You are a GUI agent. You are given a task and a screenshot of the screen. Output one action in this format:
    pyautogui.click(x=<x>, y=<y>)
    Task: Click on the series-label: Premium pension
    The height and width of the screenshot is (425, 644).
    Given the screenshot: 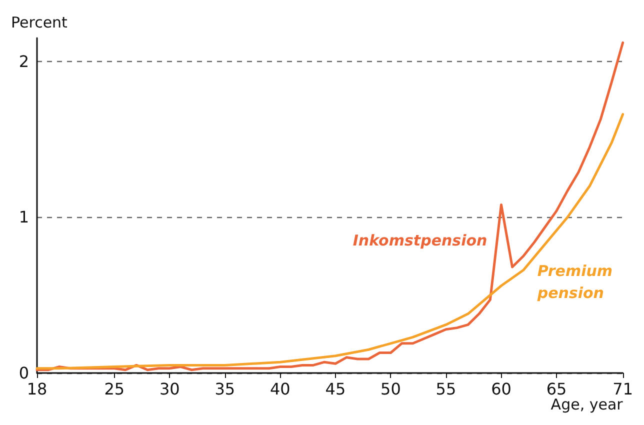 What is the action you would take?
    pyautogui.click(x=574, y=282)
    